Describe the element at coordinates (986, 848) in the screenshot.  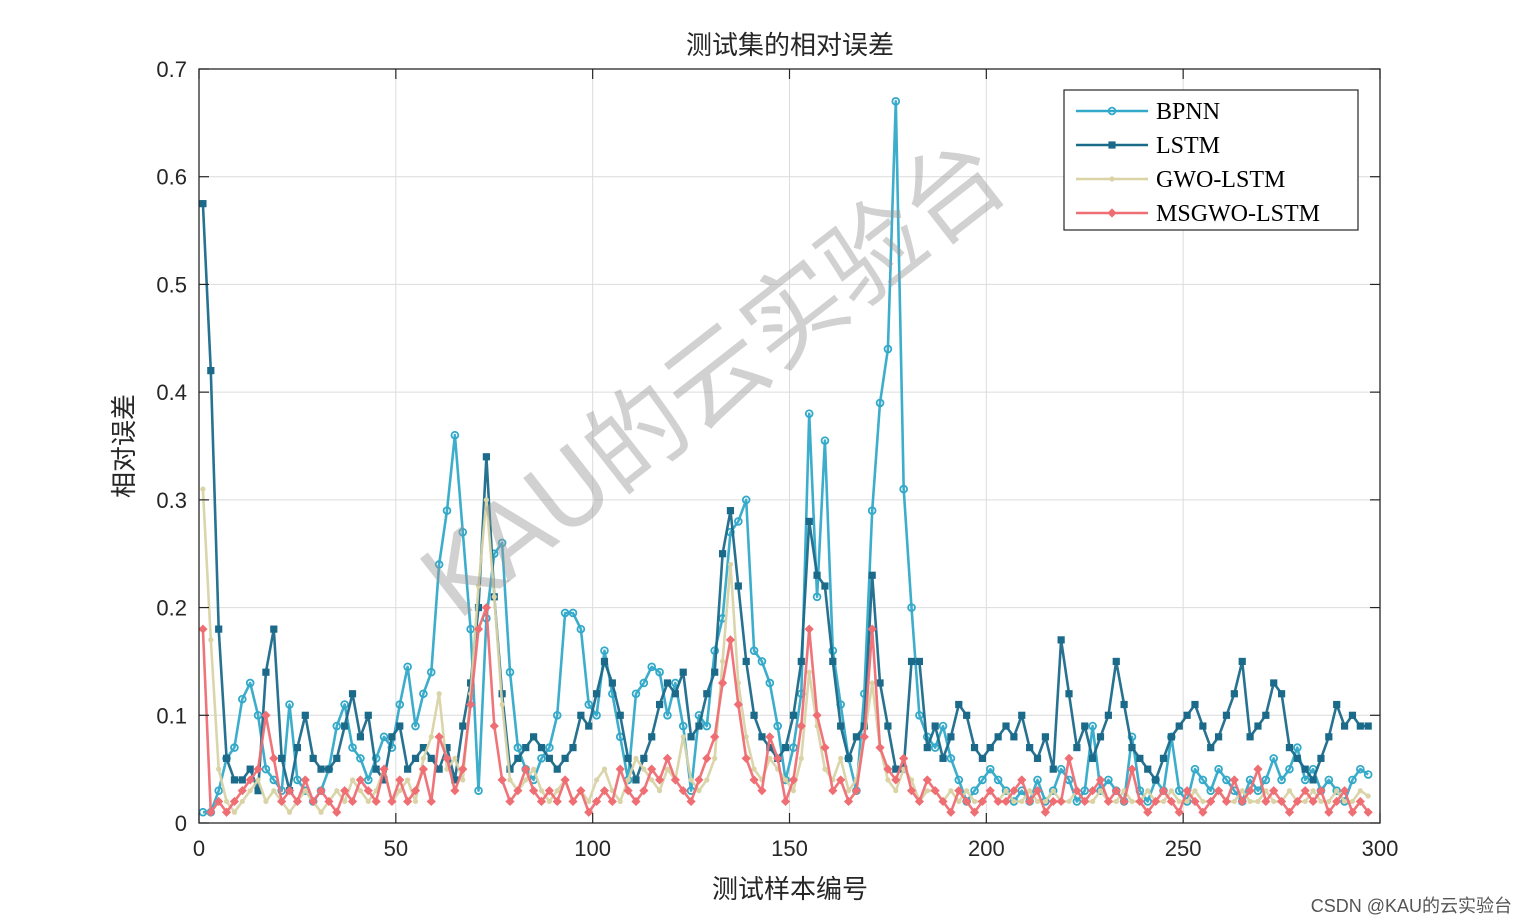
I see `x-tick-label: 200` at that location.